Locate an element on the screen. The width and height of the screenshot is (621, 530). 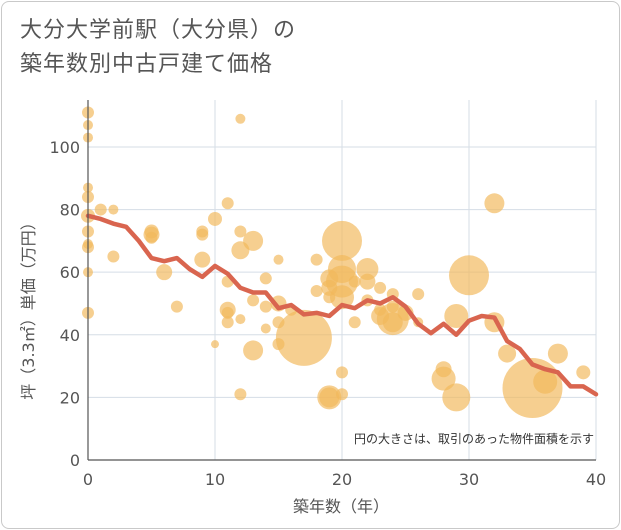
x-tick-label-2: 20 is located at coordinates (342, 479).